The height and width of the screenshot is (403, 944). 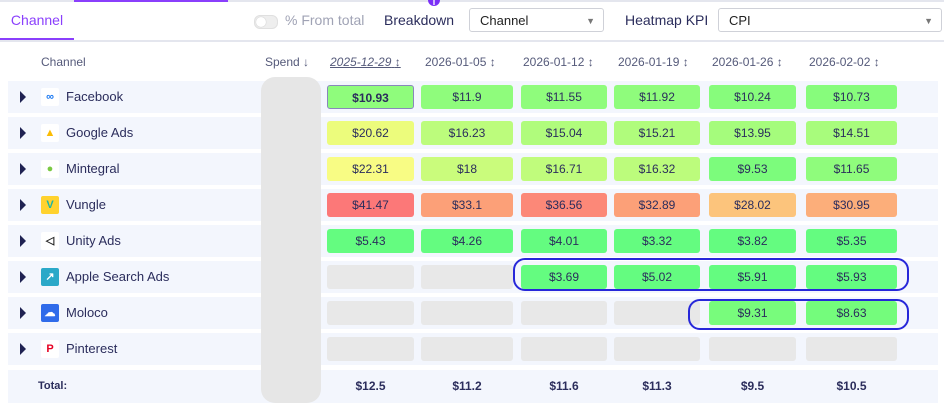 I want to click on header-spend: Spend ↓, so click(x=287, y=62).